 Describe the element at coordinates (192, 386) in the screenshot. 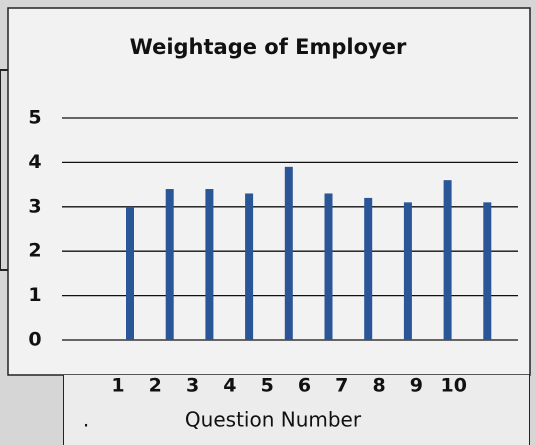

I see `x-tick-label: 3` at that location.